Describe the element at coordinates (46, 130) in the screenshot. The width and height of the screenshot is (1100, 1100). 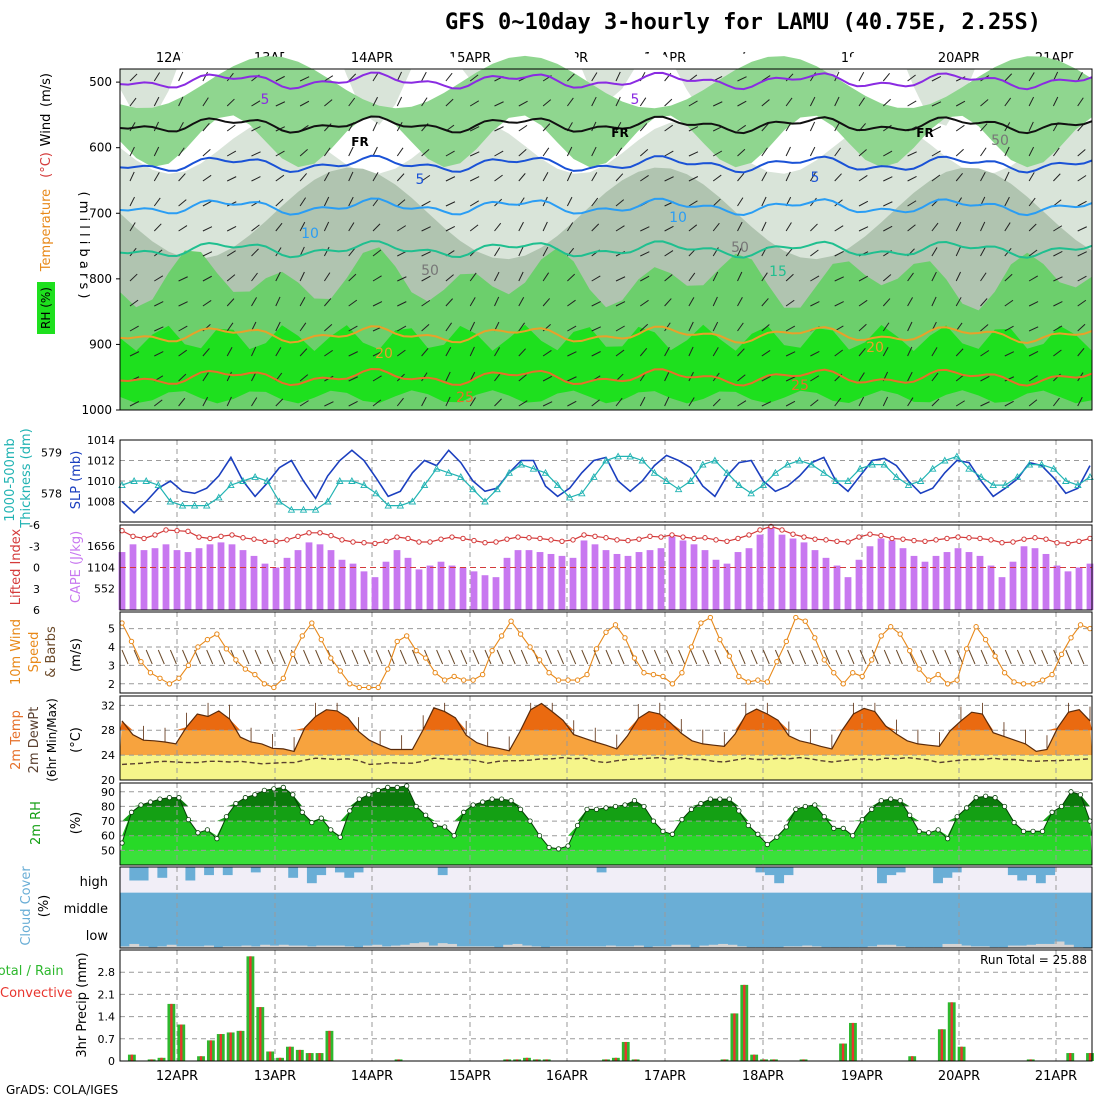
I see `wind-axis-label: Wind` at that location.